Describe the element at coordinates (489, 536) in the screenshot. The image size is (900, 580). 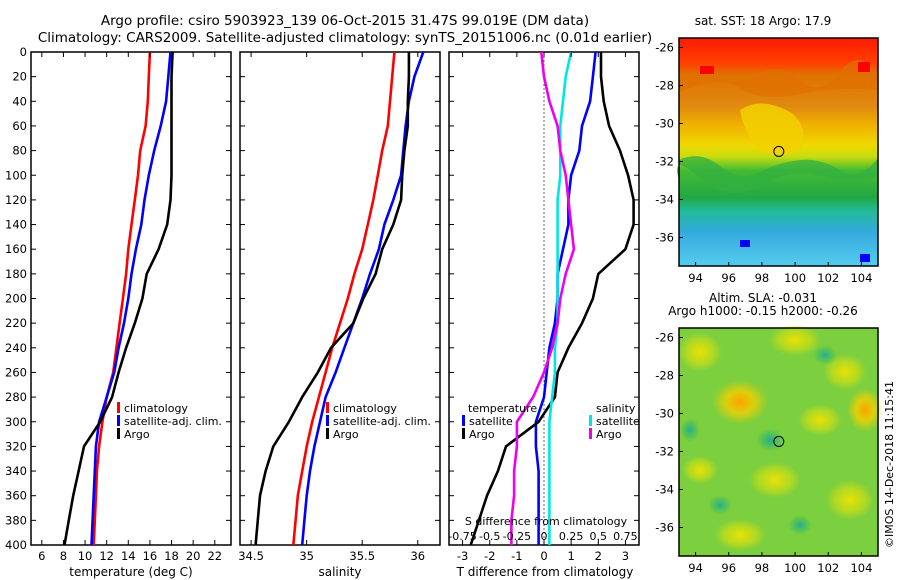
I see `x-tick-label-salinity: -0.5` at that location.